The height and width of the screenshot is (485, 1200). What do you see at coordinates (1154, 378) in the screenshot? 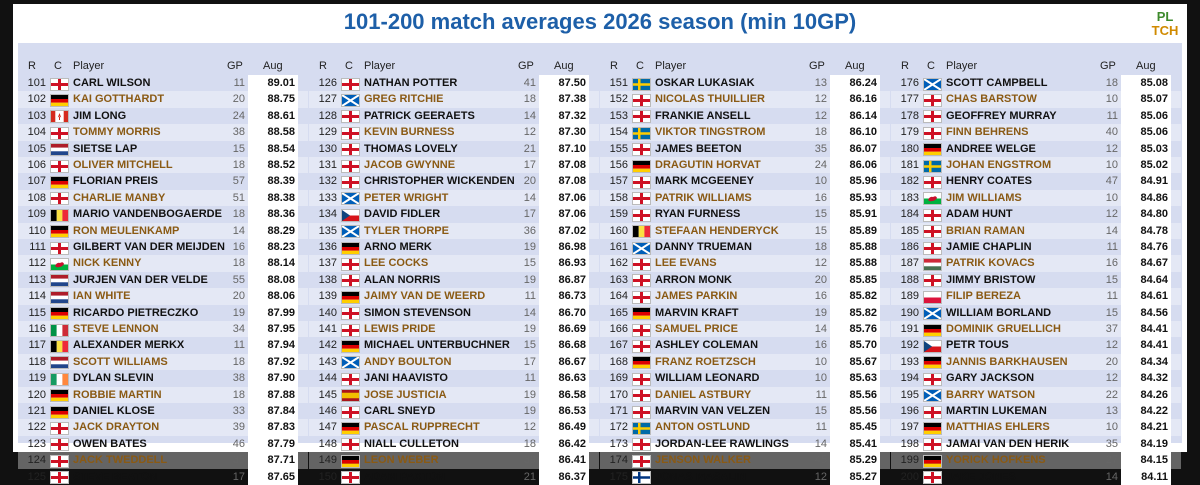
I see `match-average: 84.32` at bounding box center [1154, 378].